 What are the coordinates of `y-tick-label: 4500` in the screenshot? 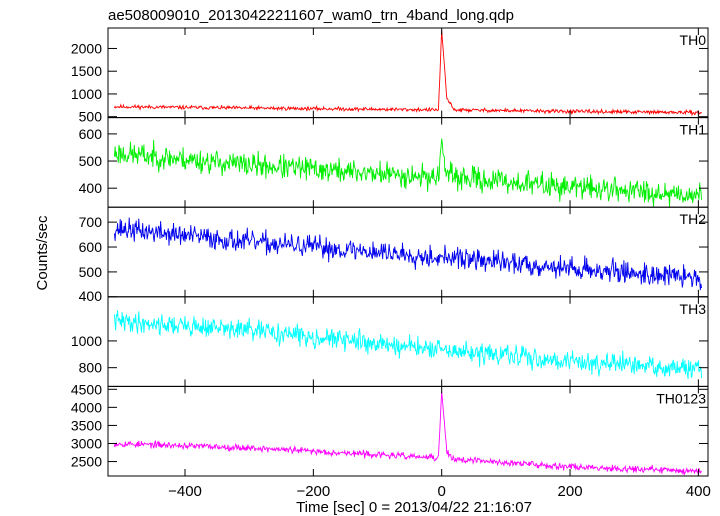 It's located at (86, 389).